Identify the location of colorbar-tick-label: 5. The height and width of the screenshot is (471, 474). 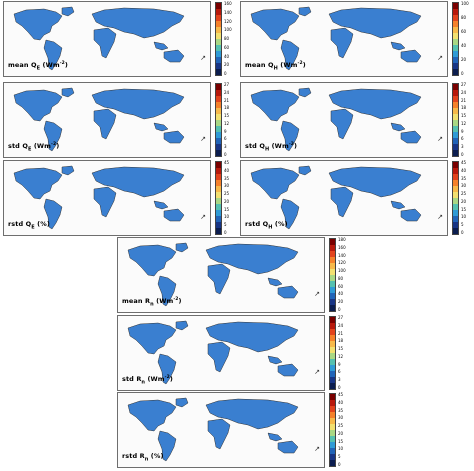
(462, 225).